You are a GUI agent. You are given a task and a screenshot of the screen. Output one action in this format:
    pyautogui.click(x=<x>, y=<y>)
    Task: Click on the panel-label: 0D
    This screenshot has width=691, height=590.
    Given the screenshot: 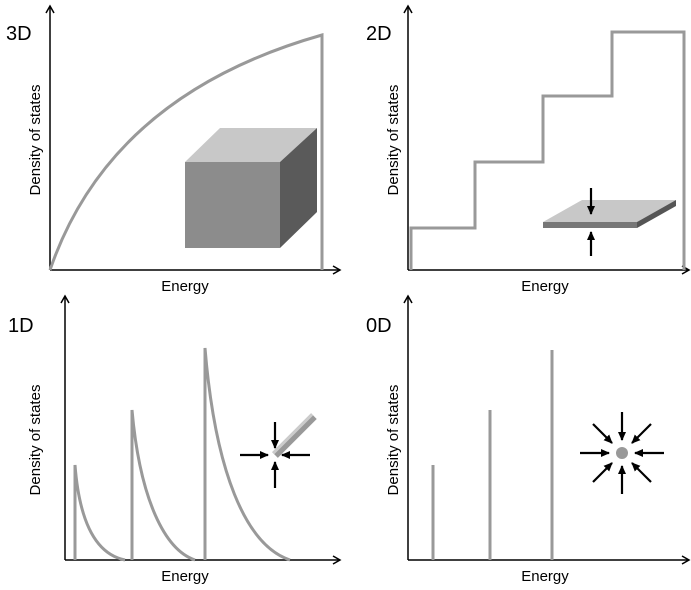 What is the action you would take?
    pyautogui.click(x=379, y=326)
    